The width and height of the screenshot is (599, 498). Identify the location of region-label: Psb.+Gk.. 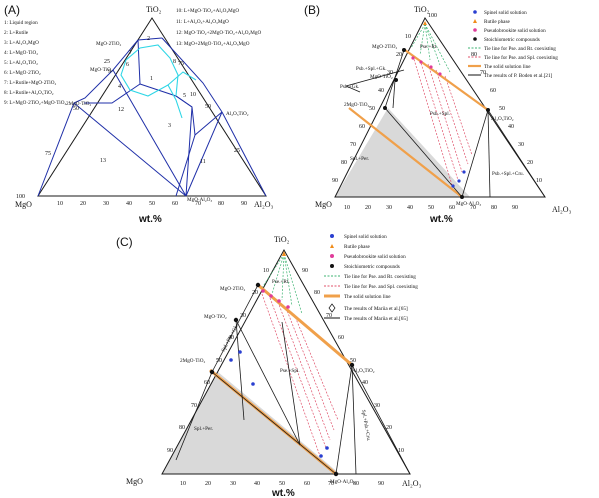
(349, 87).